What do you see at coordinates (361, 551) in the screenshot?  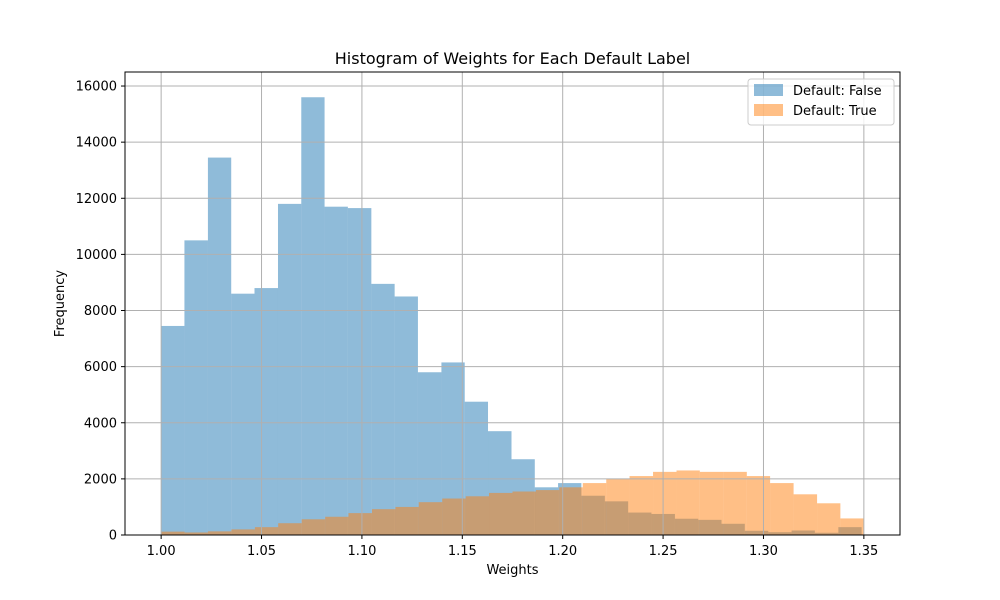 I see `x-tick-label-2: 1.10` at bounding box center [361, 551].